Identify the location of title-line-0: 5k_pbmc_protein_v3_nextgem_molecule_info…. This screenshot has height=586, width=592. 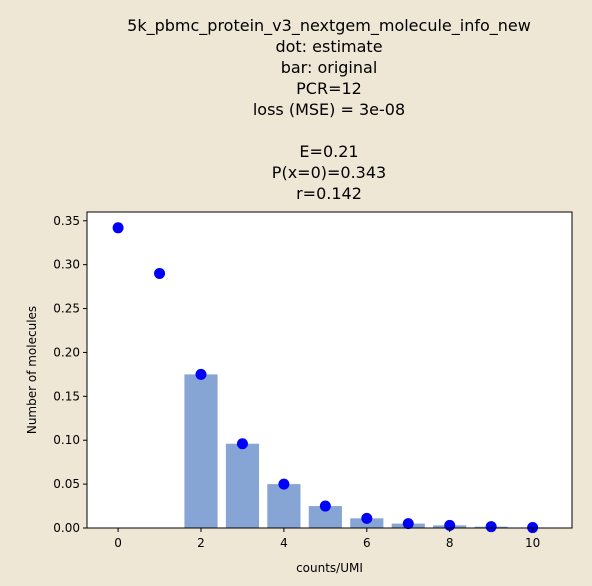
(329, 26).